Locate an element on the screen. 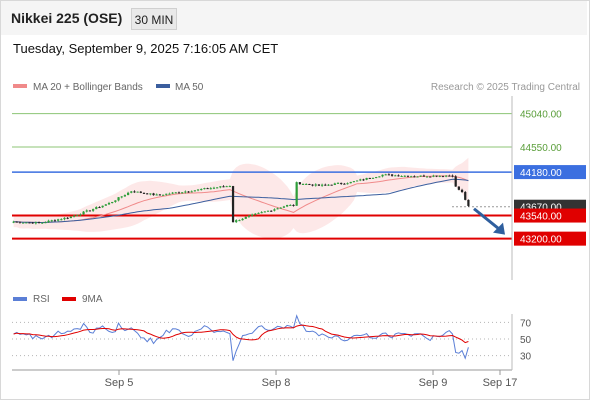 This screenshot has height=400, width=590. rsi-tick-label-2: 30 is located at coordinates (526, 357).